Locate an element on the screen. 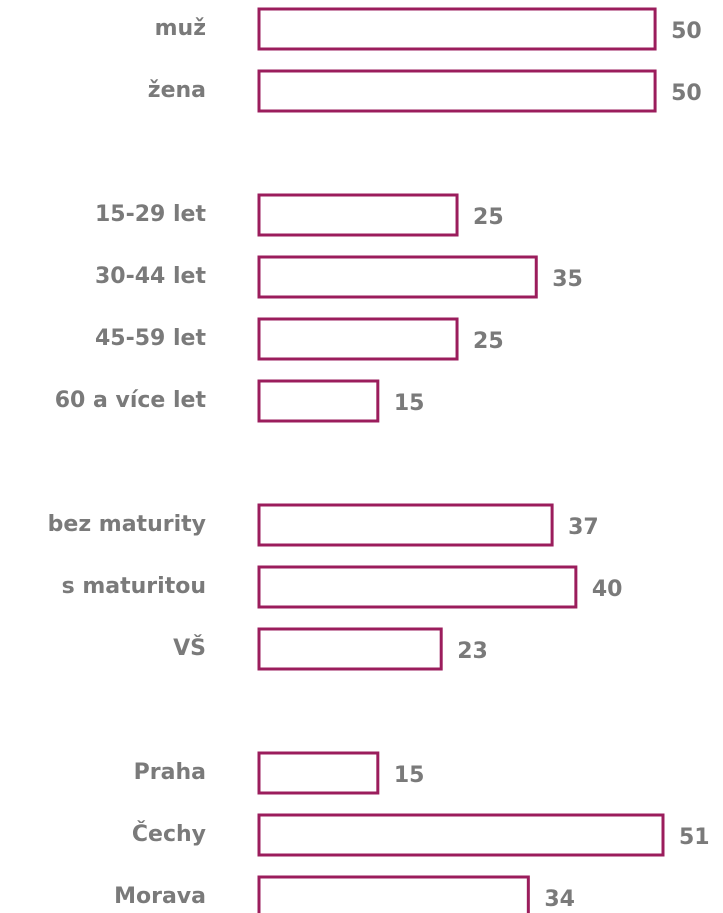 This screenshot has width=723, height=913. category-label: 15-29 let is located at coordinates (150, 214).